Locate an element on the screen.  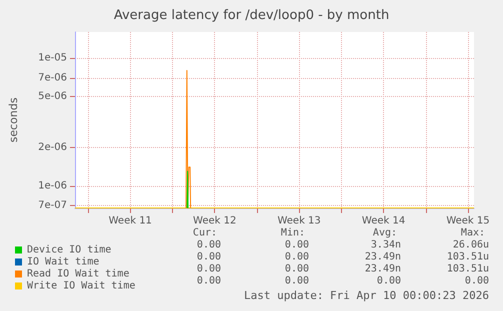
y-axis-title: seconds is located at coordinates (13, 119).